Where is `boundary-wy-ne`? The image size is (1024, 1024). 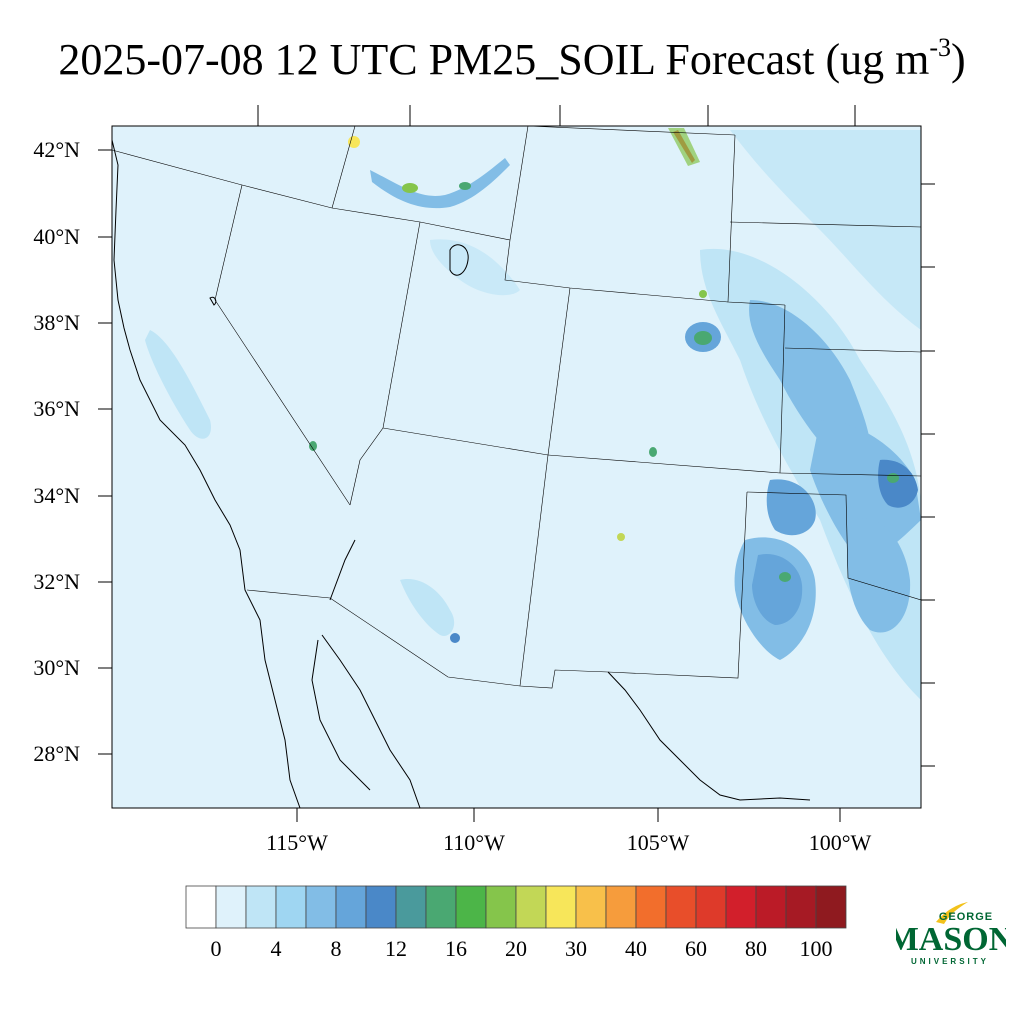
boundary-wy-ne is located at coordinates (519, 183).